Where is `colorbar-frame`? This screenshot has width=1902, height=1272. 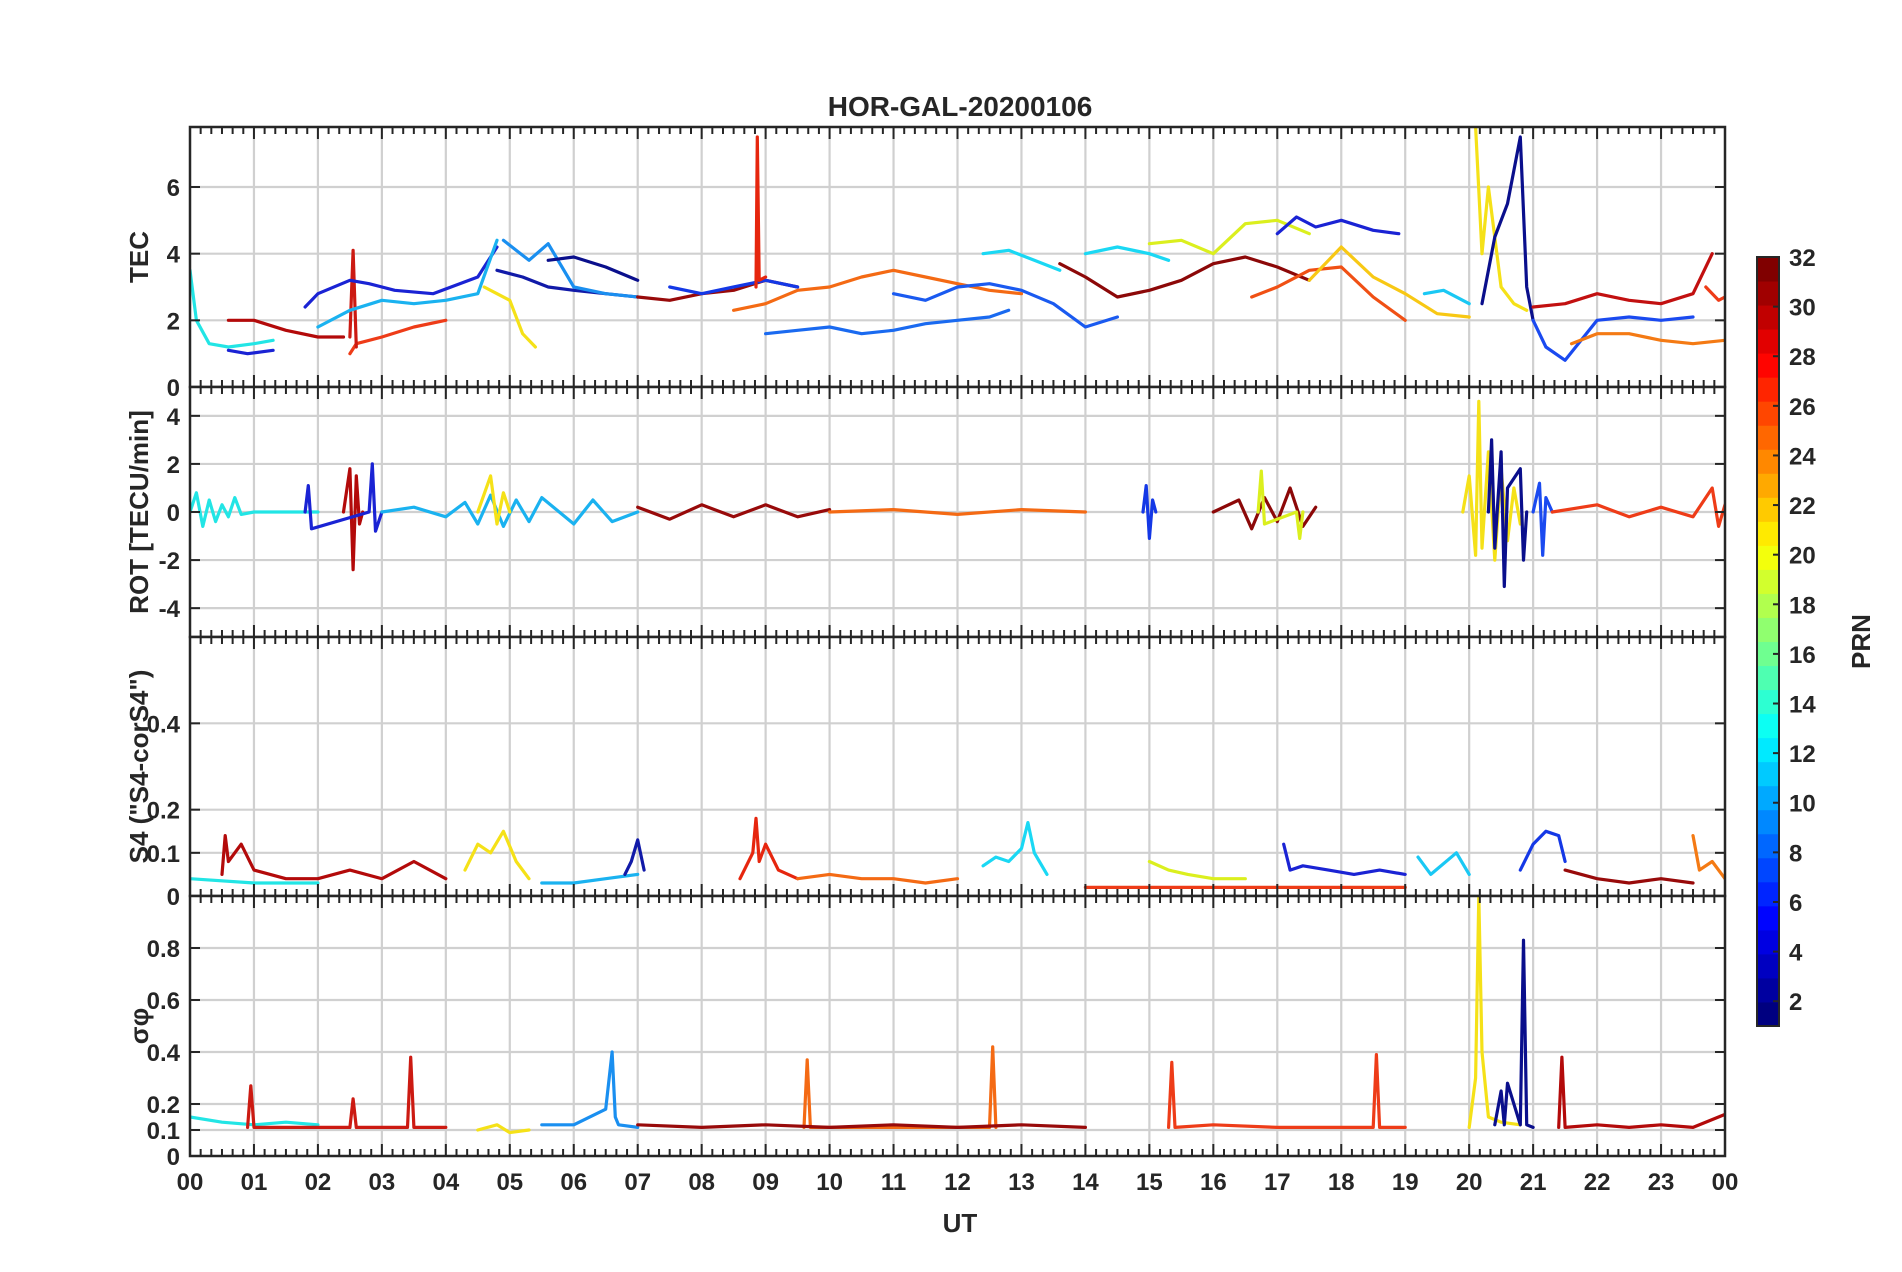
colorbar-frame is located at coordinates (1768, 641).